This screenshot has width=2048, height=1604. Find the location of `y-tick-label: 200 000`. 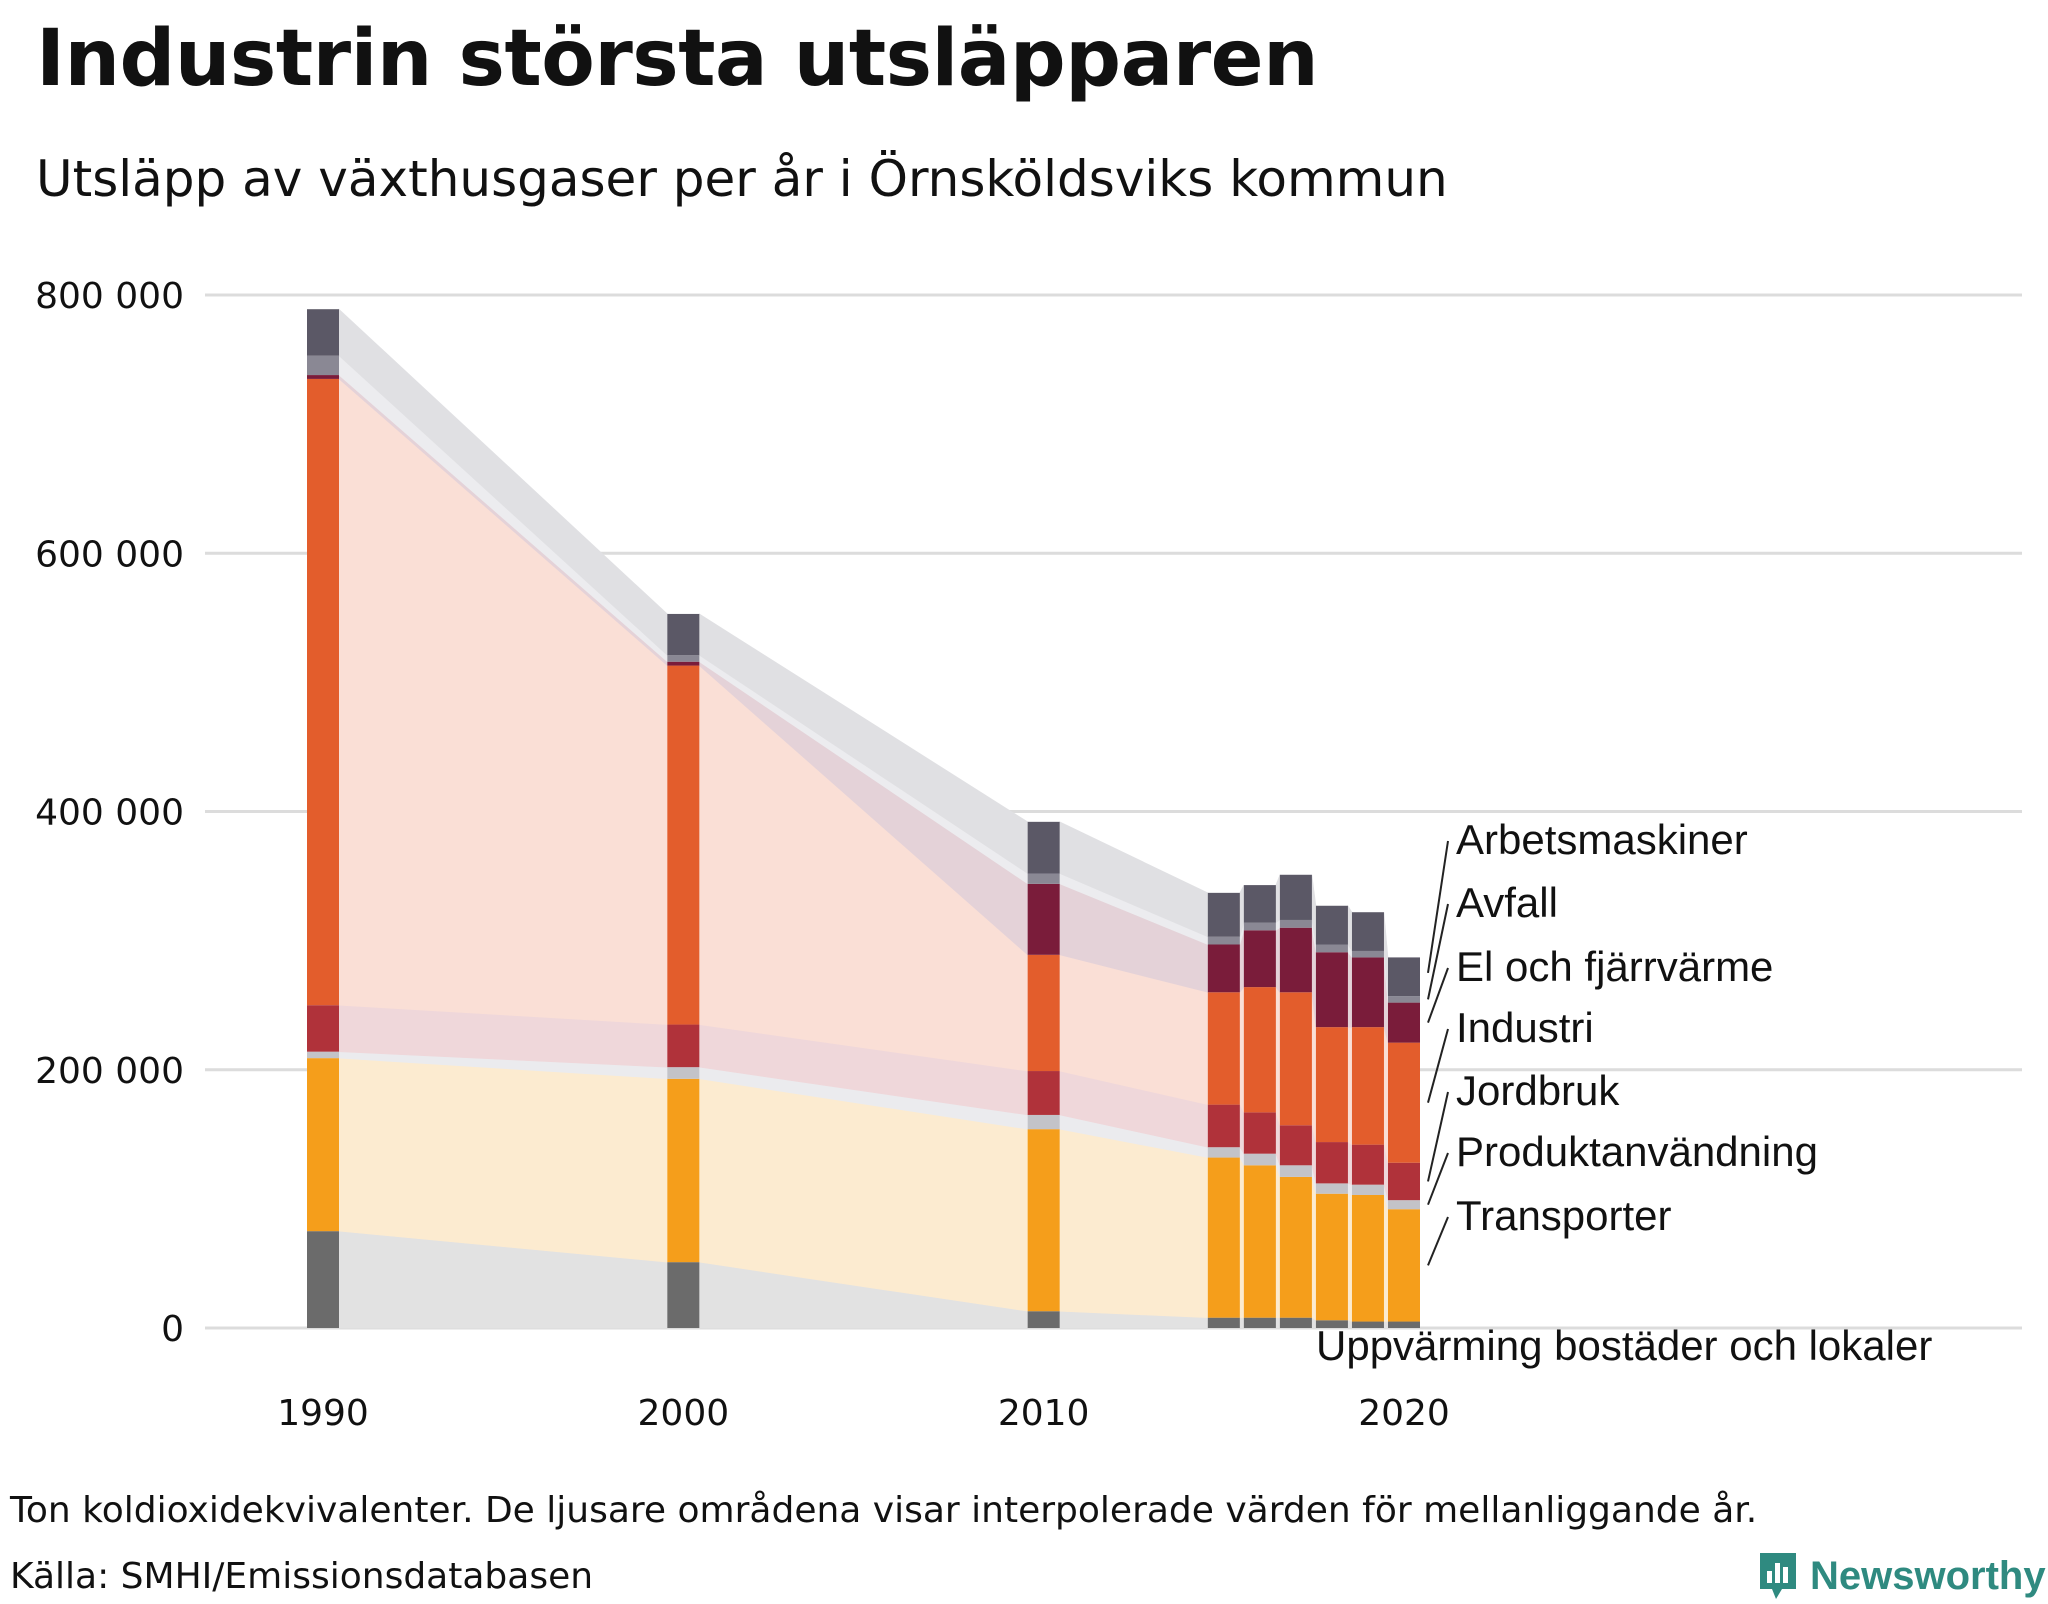

y-tick-label: 200 000 is located at coordinates (109, 1071).